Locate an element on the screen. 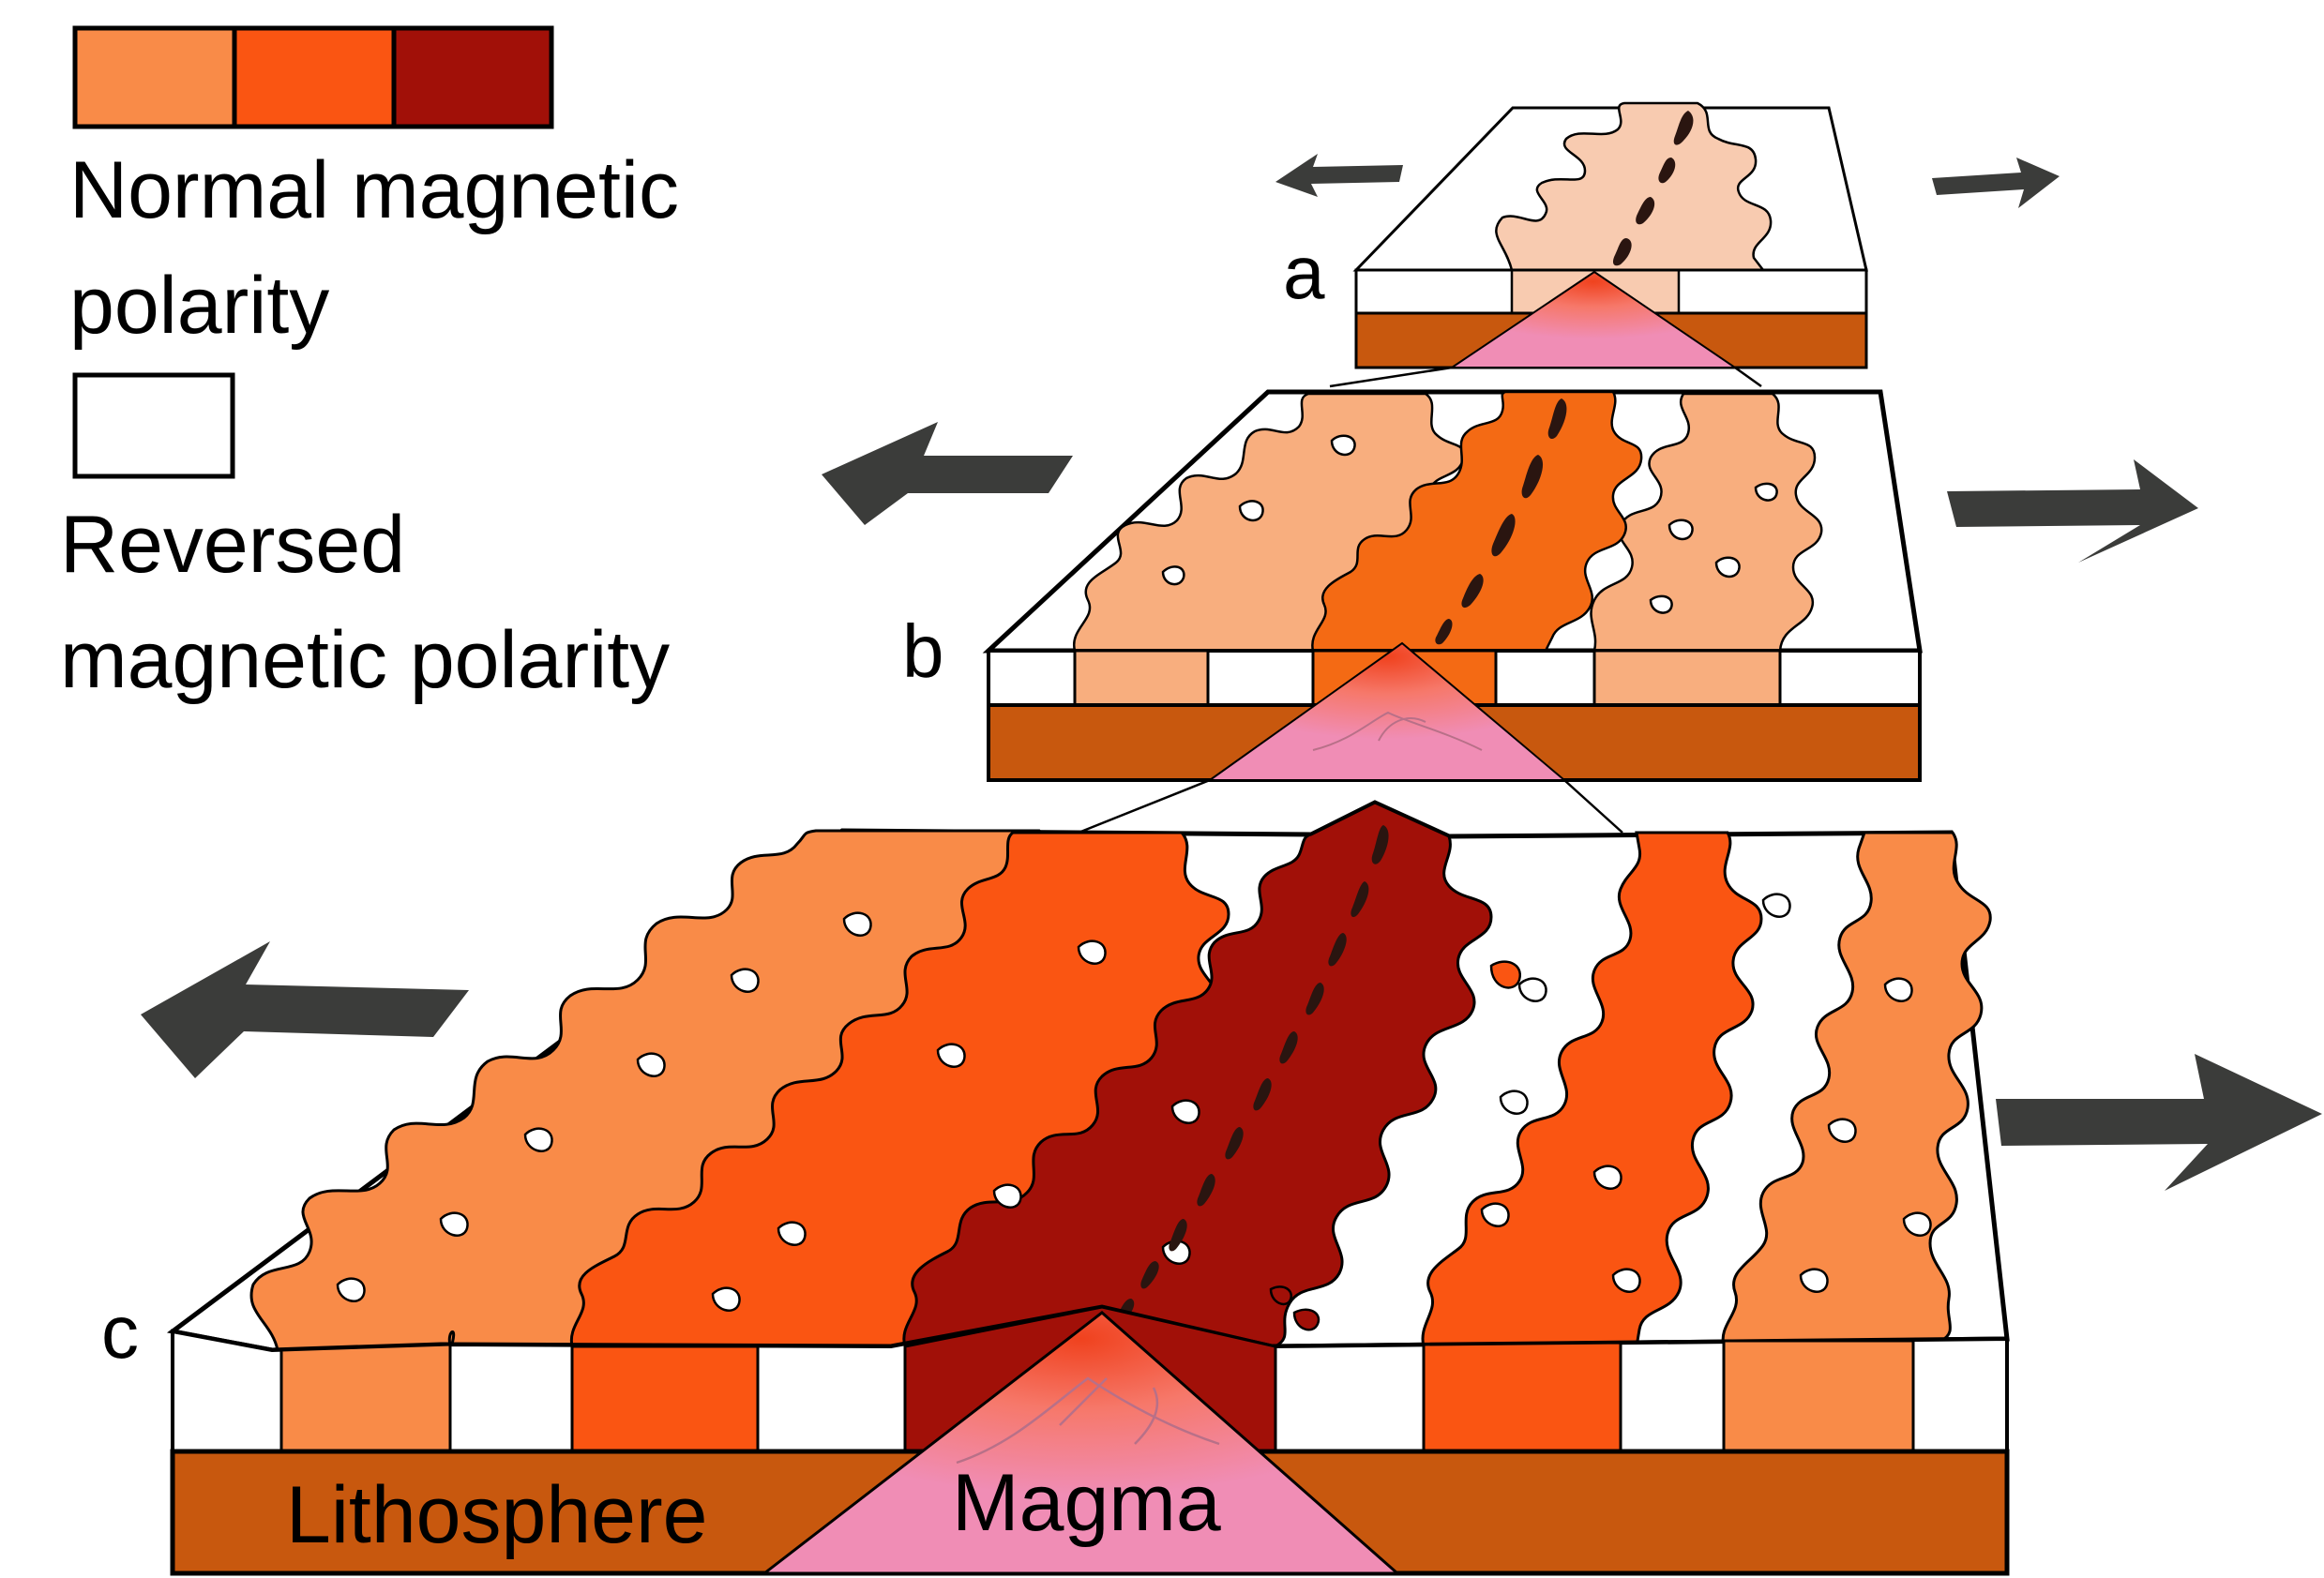  stage-c-magma is located at coordinates (1080, 1443).